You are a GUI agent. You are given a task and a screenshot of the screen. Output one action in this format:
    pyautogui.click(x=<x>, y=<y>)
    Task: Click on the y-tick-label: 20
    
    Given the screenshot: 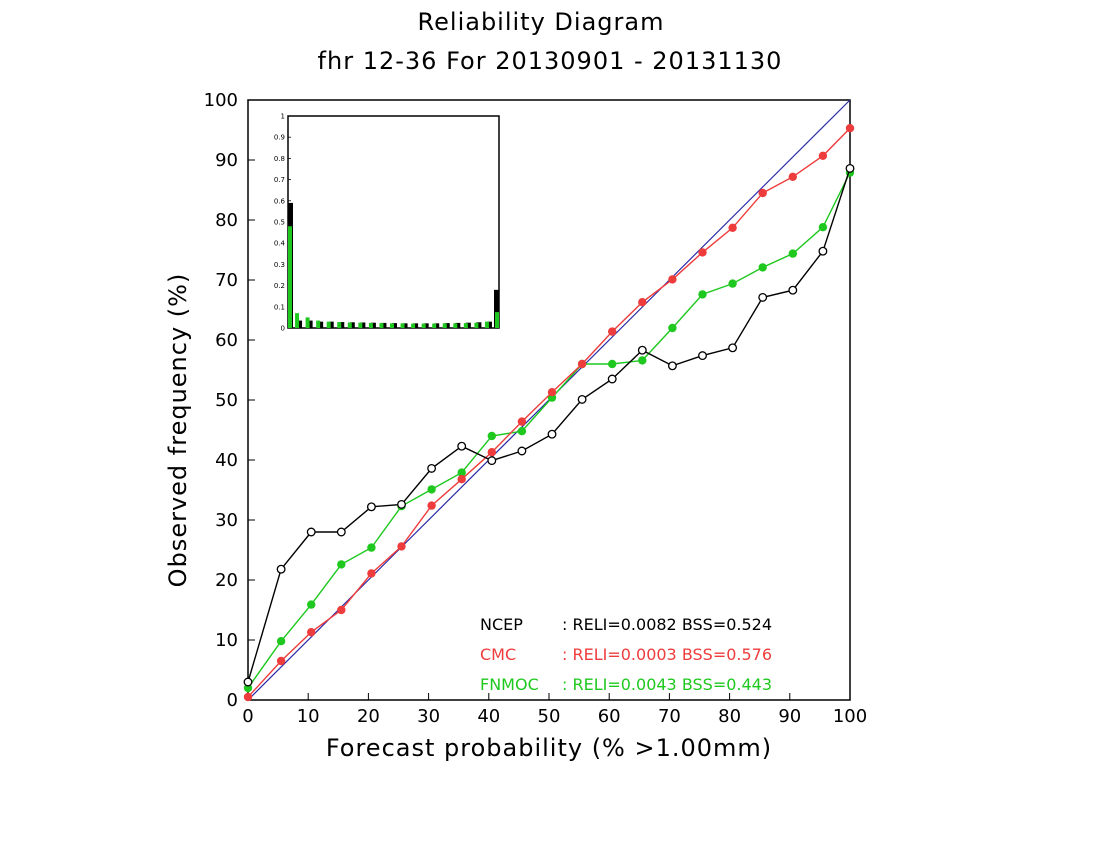 What is the action you would take?
    pyautogui.click(x=226, y=580)
    